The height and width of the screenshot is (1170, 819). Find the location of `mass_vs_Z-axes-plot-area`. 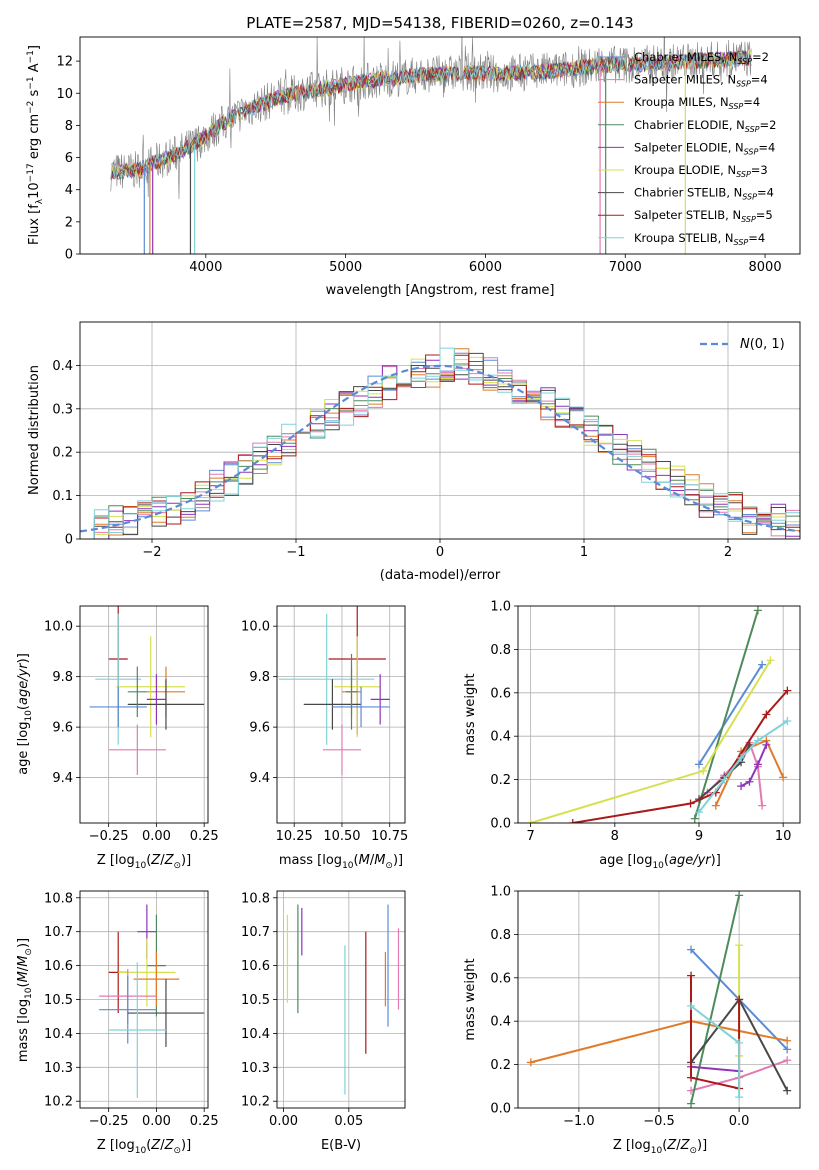

mass_vs_Z-axes-plot-area is located at coordinates (144, 999).